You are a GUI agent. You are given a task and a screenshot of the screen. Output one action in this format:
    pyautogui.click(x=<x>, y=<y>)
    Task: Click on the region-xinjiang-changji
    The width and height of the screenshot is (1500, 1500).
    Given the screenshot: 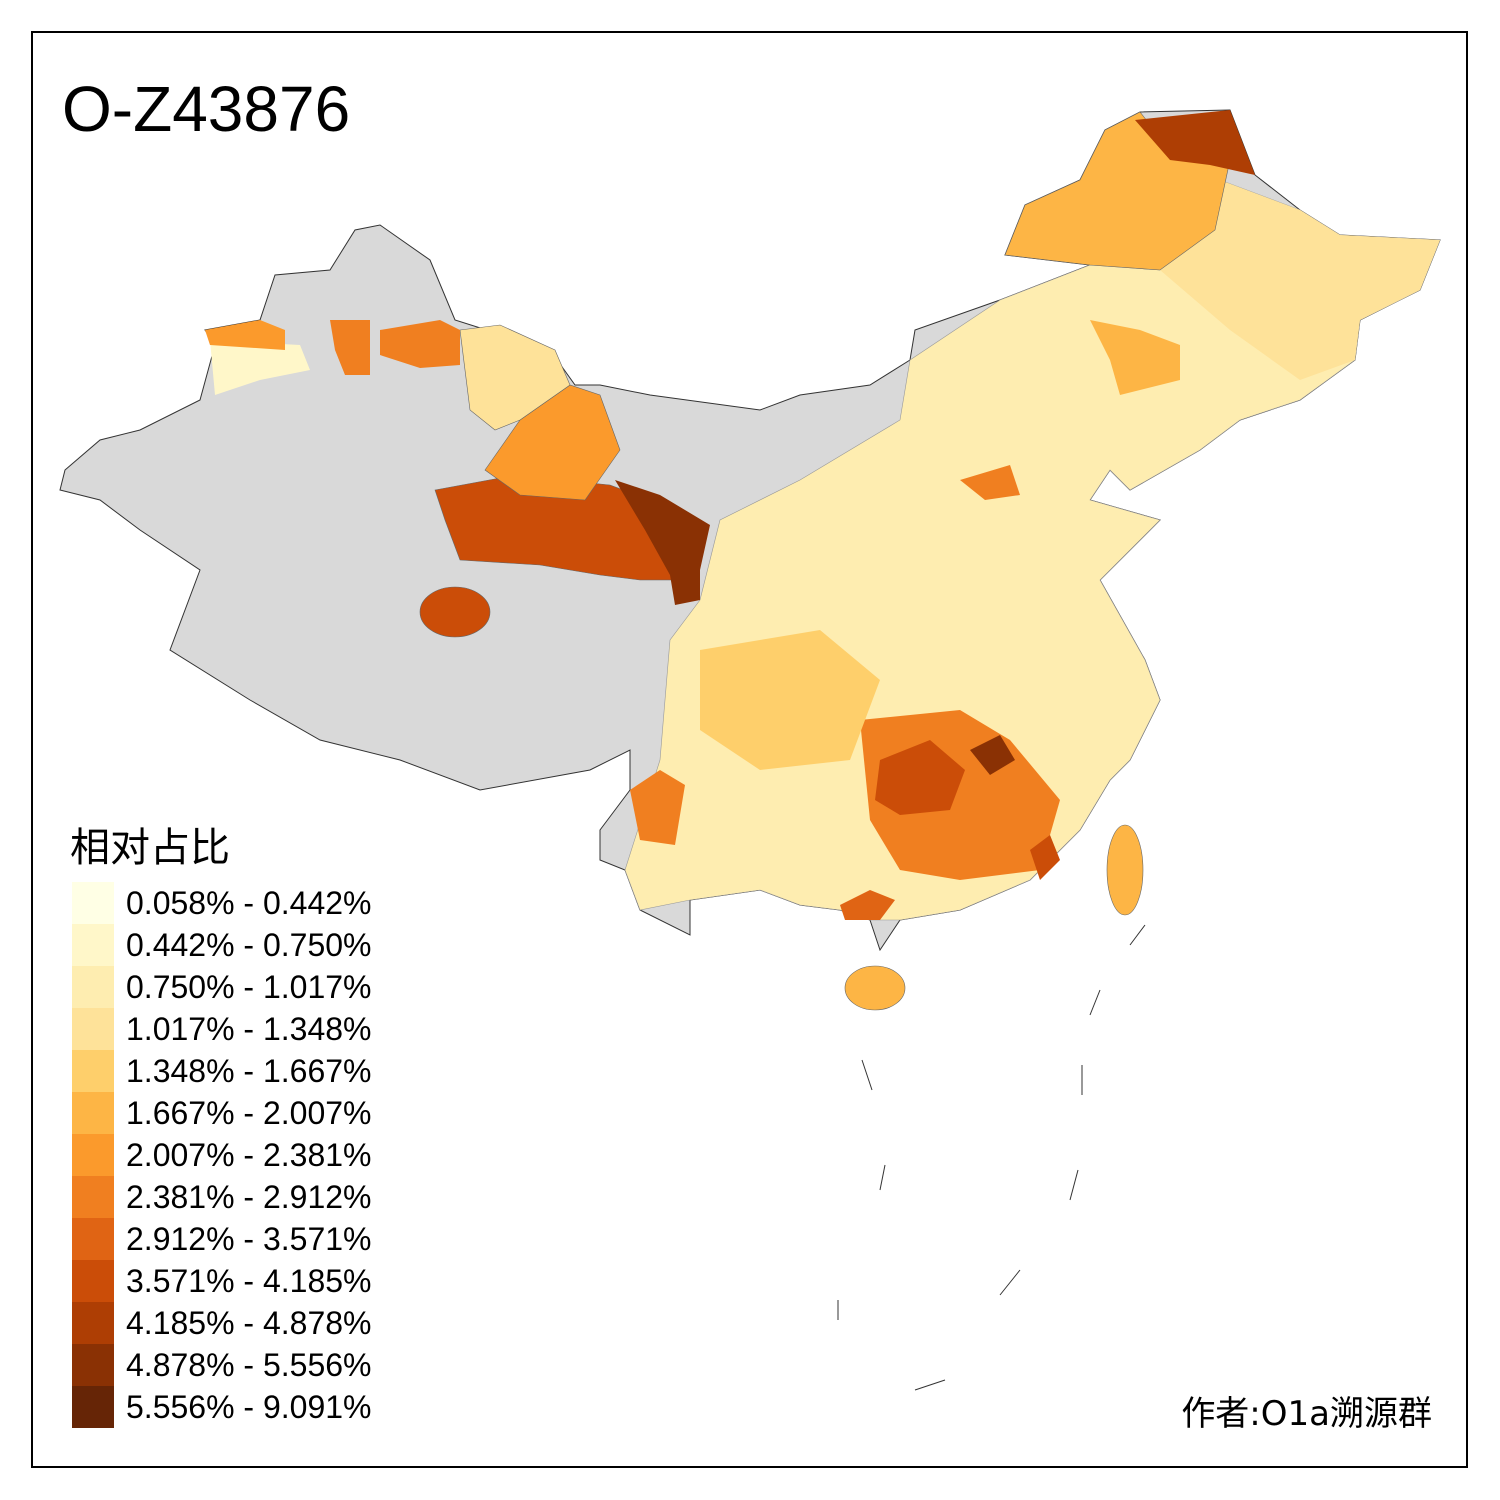 What is the action you would take?
    pyautogui.click(x=350, y=347)
    